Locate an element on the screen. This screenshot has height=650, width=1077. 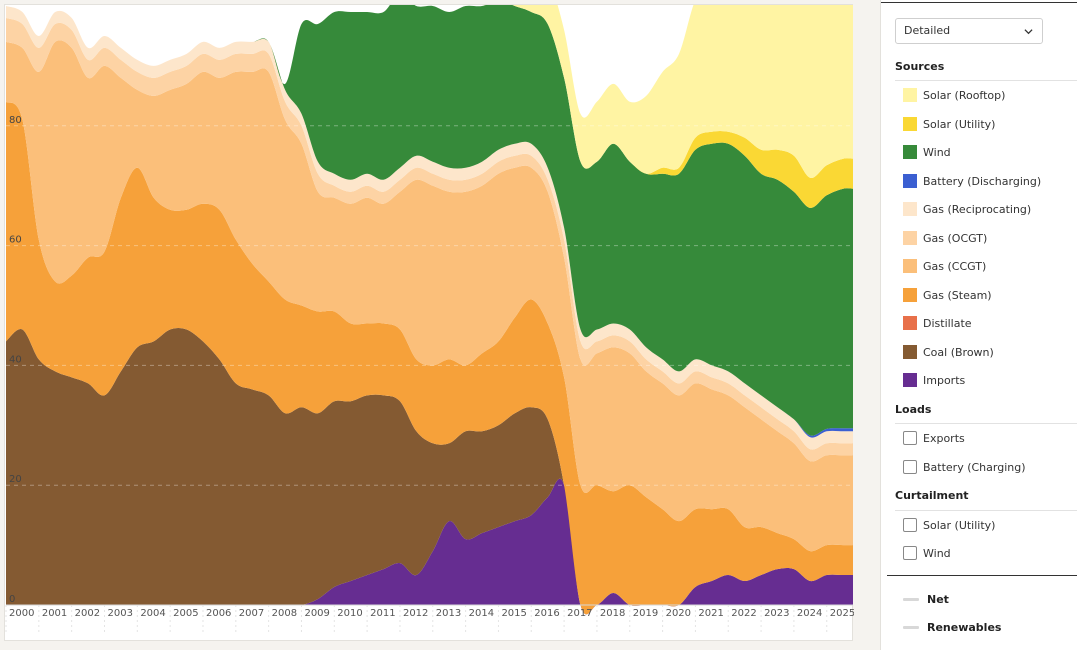
x-tick-label: 2021 is located at coordinates (710, 613).